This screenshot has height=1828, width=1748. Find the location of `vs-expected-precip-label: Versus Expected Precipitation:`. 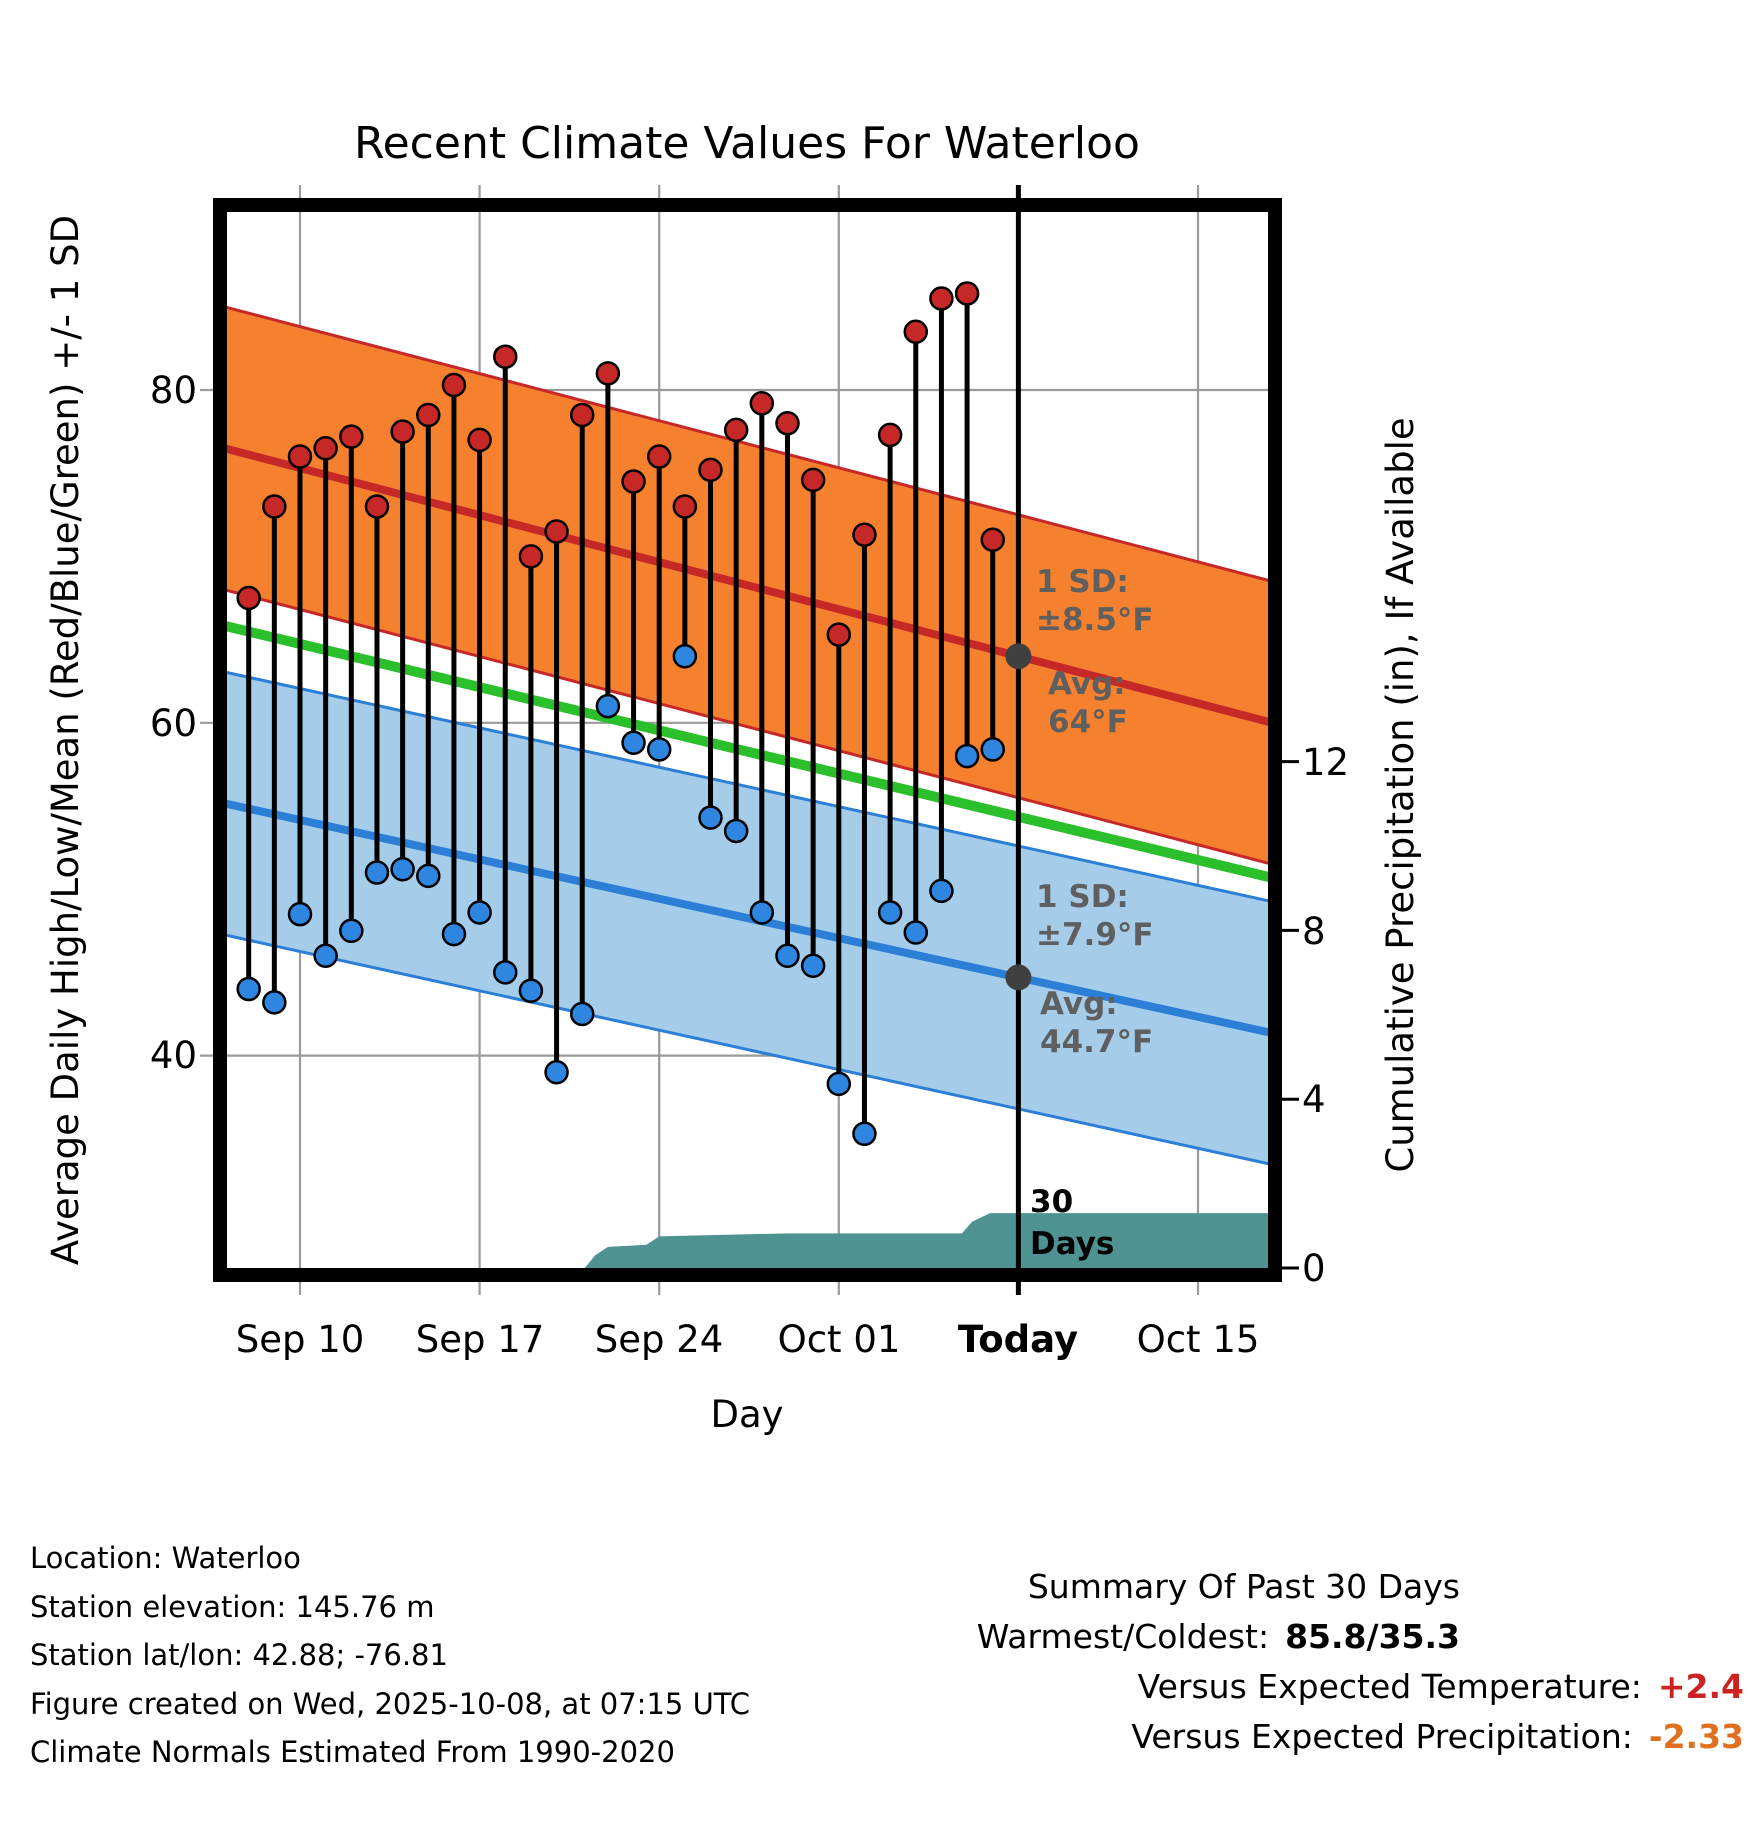

vs-expected-precip-label: Versus Expected Precipitation: is located at coordinates (1382, 1736).